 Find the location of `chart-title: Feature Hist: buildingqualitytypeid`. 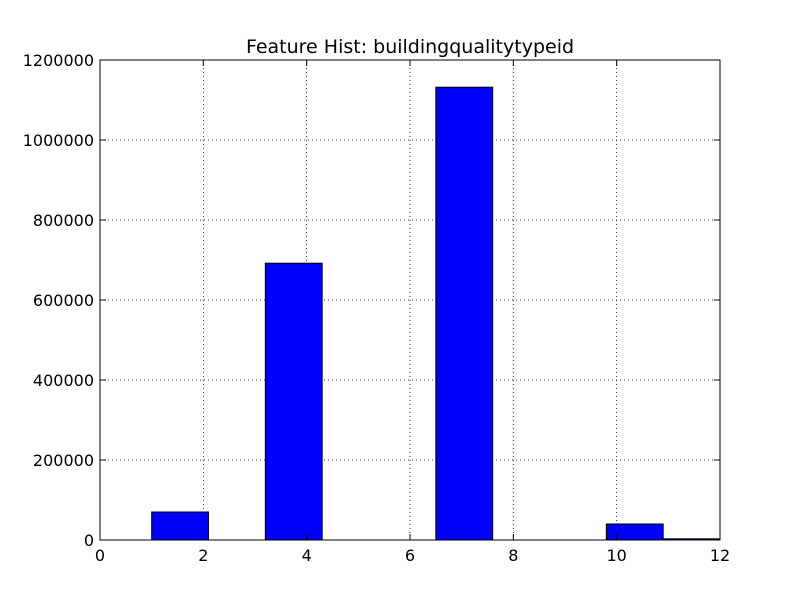

chart-title: Feature Hist: buildingqualitytypeid is located at coordinates (410, 47).